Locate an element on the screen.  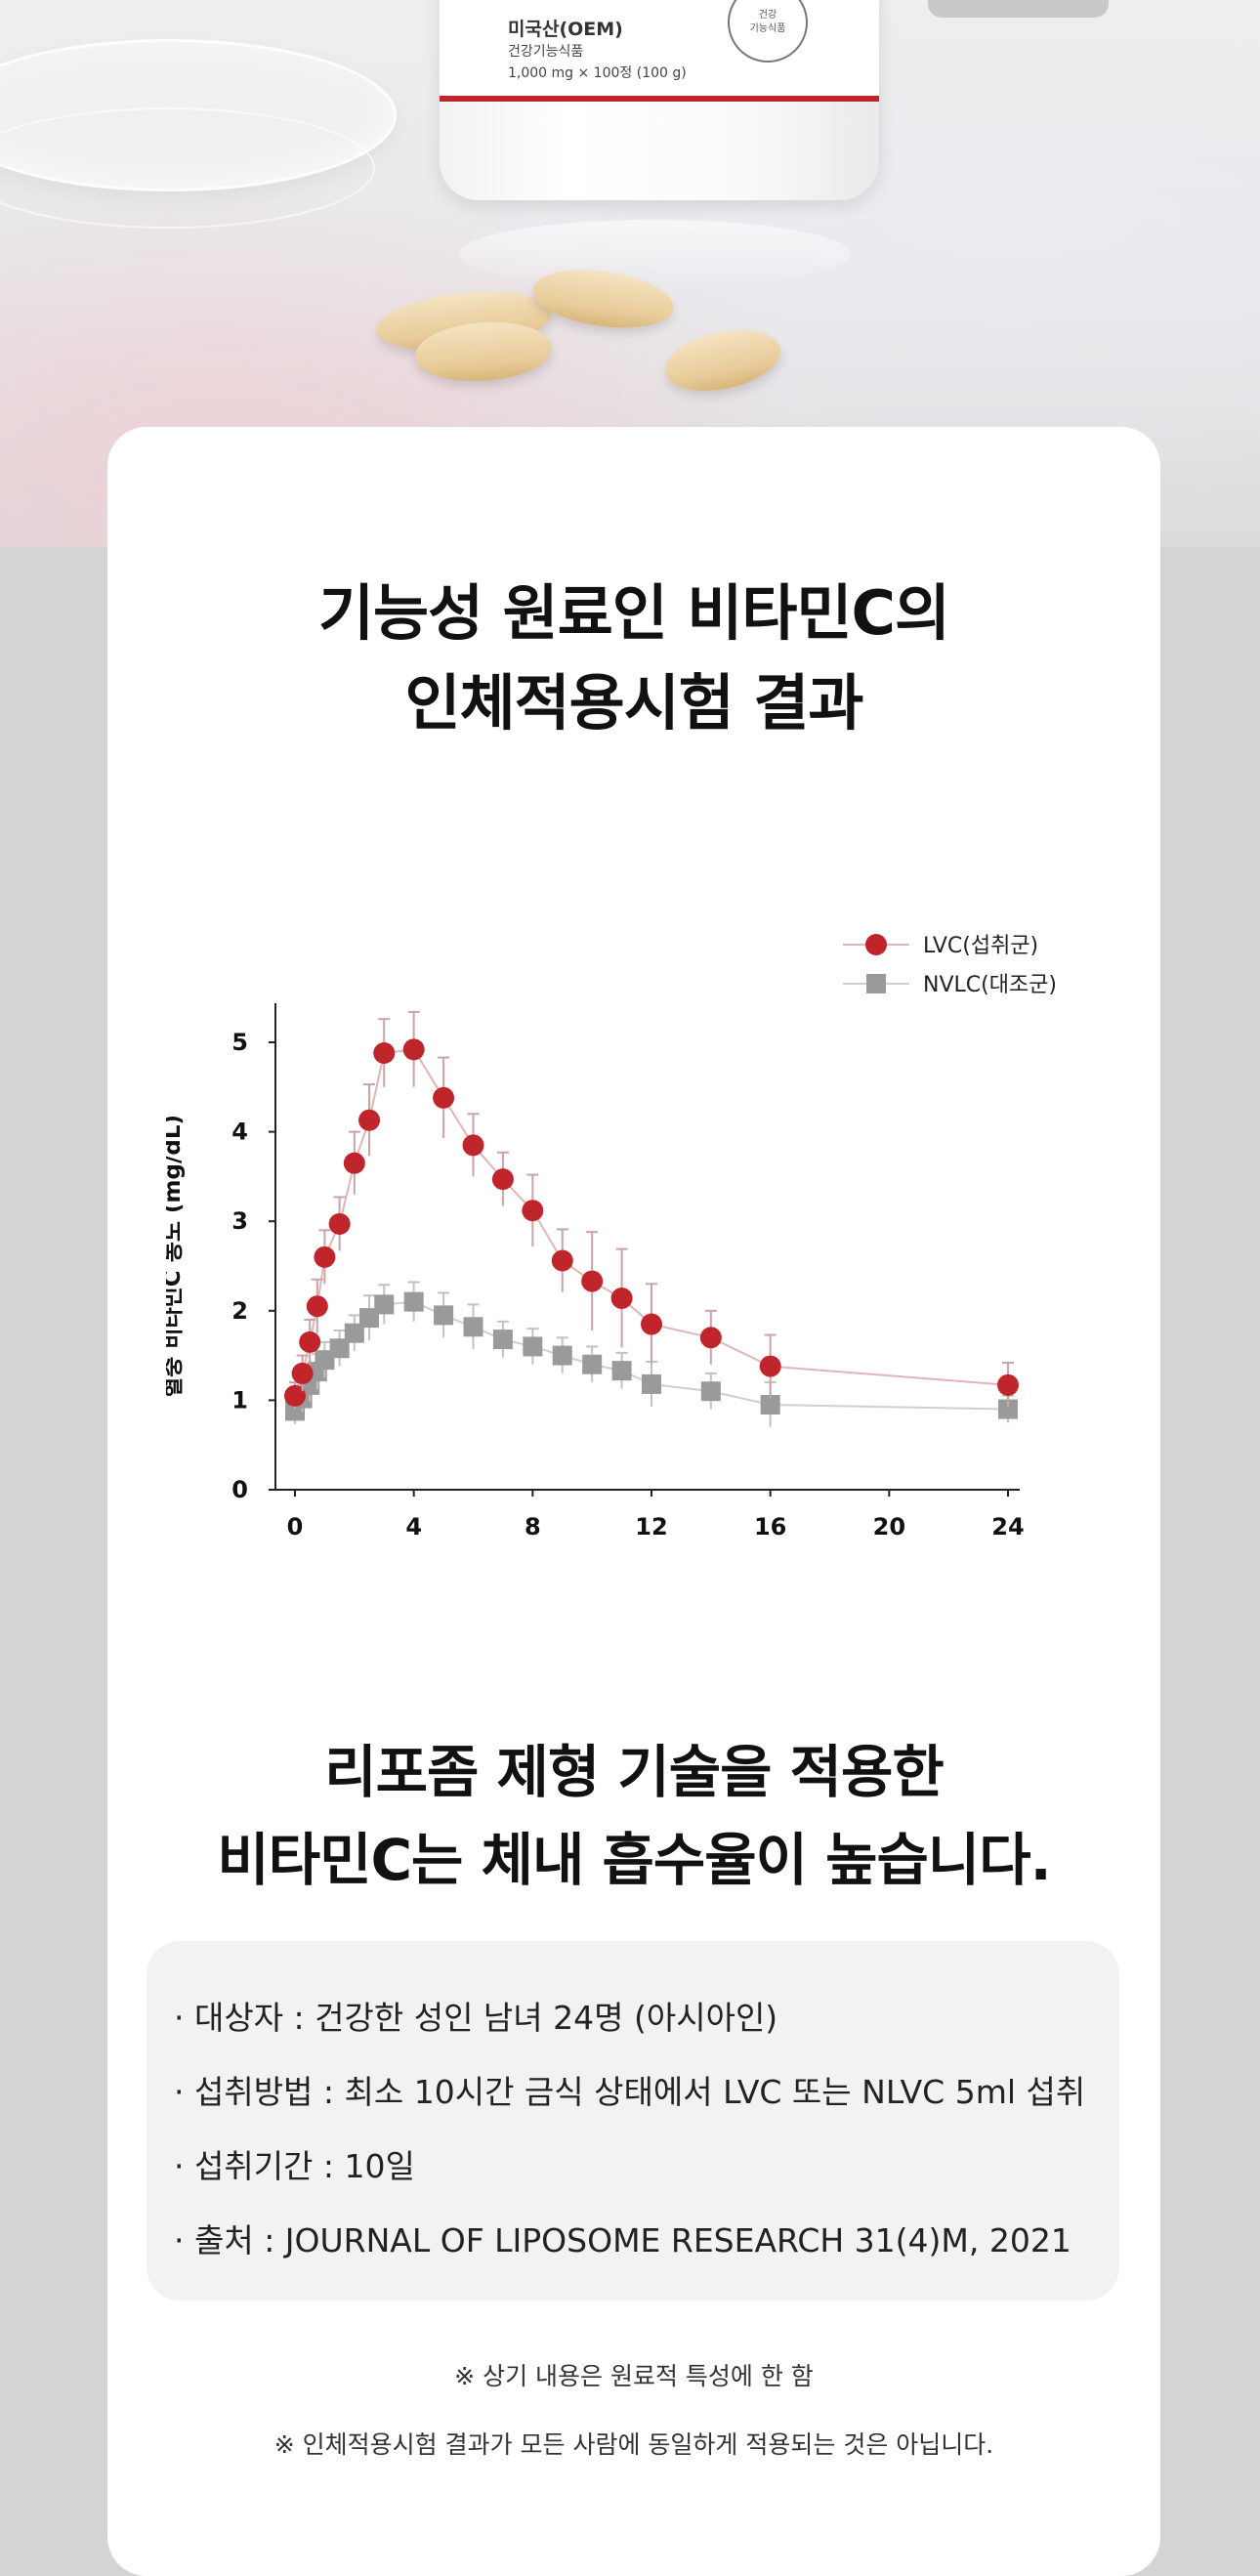
y-tick-label: 3 is located at coordinates (239, 1221).